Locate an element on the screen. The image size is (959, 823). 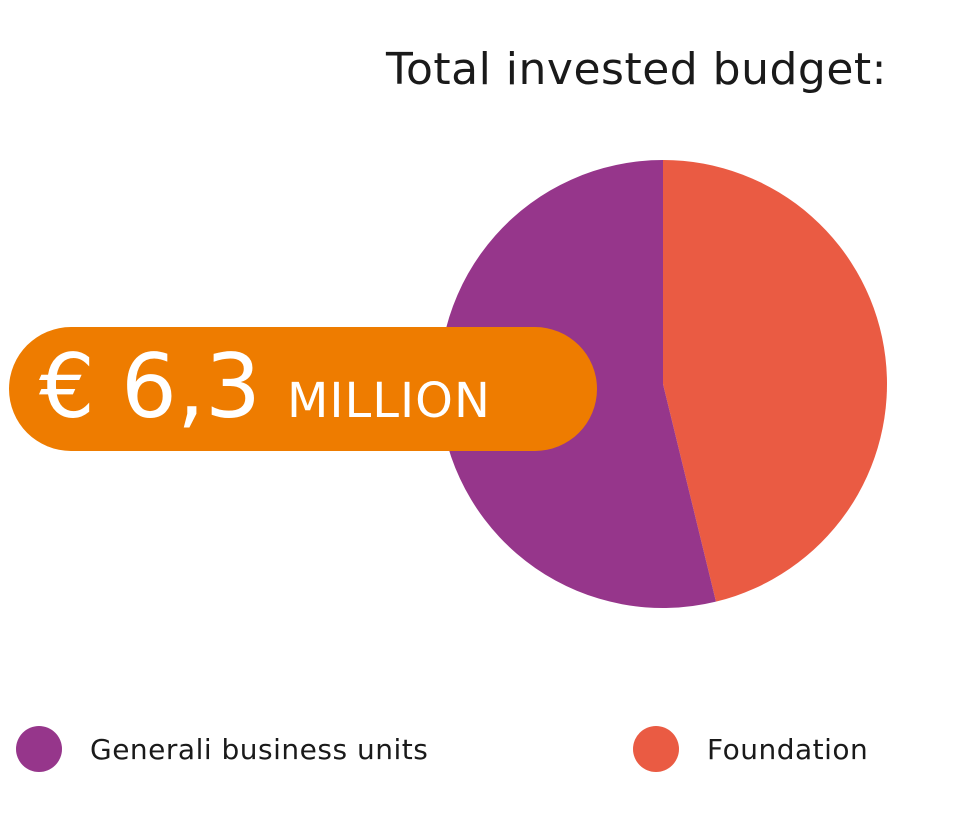
legend-item-generali: Generali business units is located at coordinates (222, 749).